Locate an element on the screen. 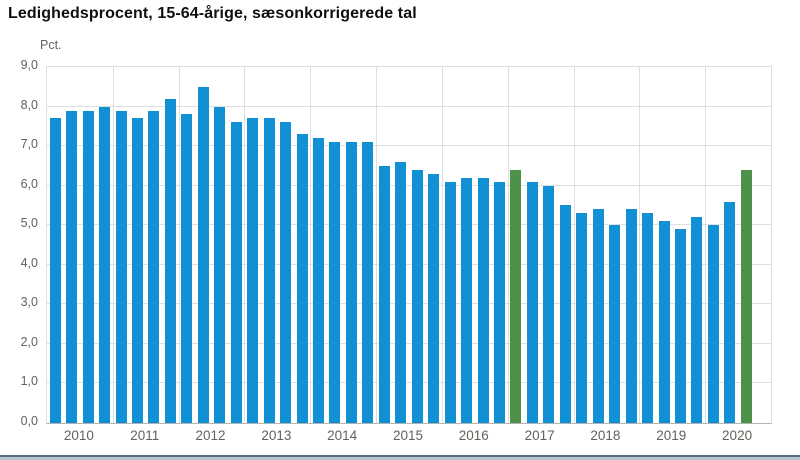 Image resolution: width=800 pixels, height=460 pixels. bar-2016-q2 is located at coordinates (467, 300).